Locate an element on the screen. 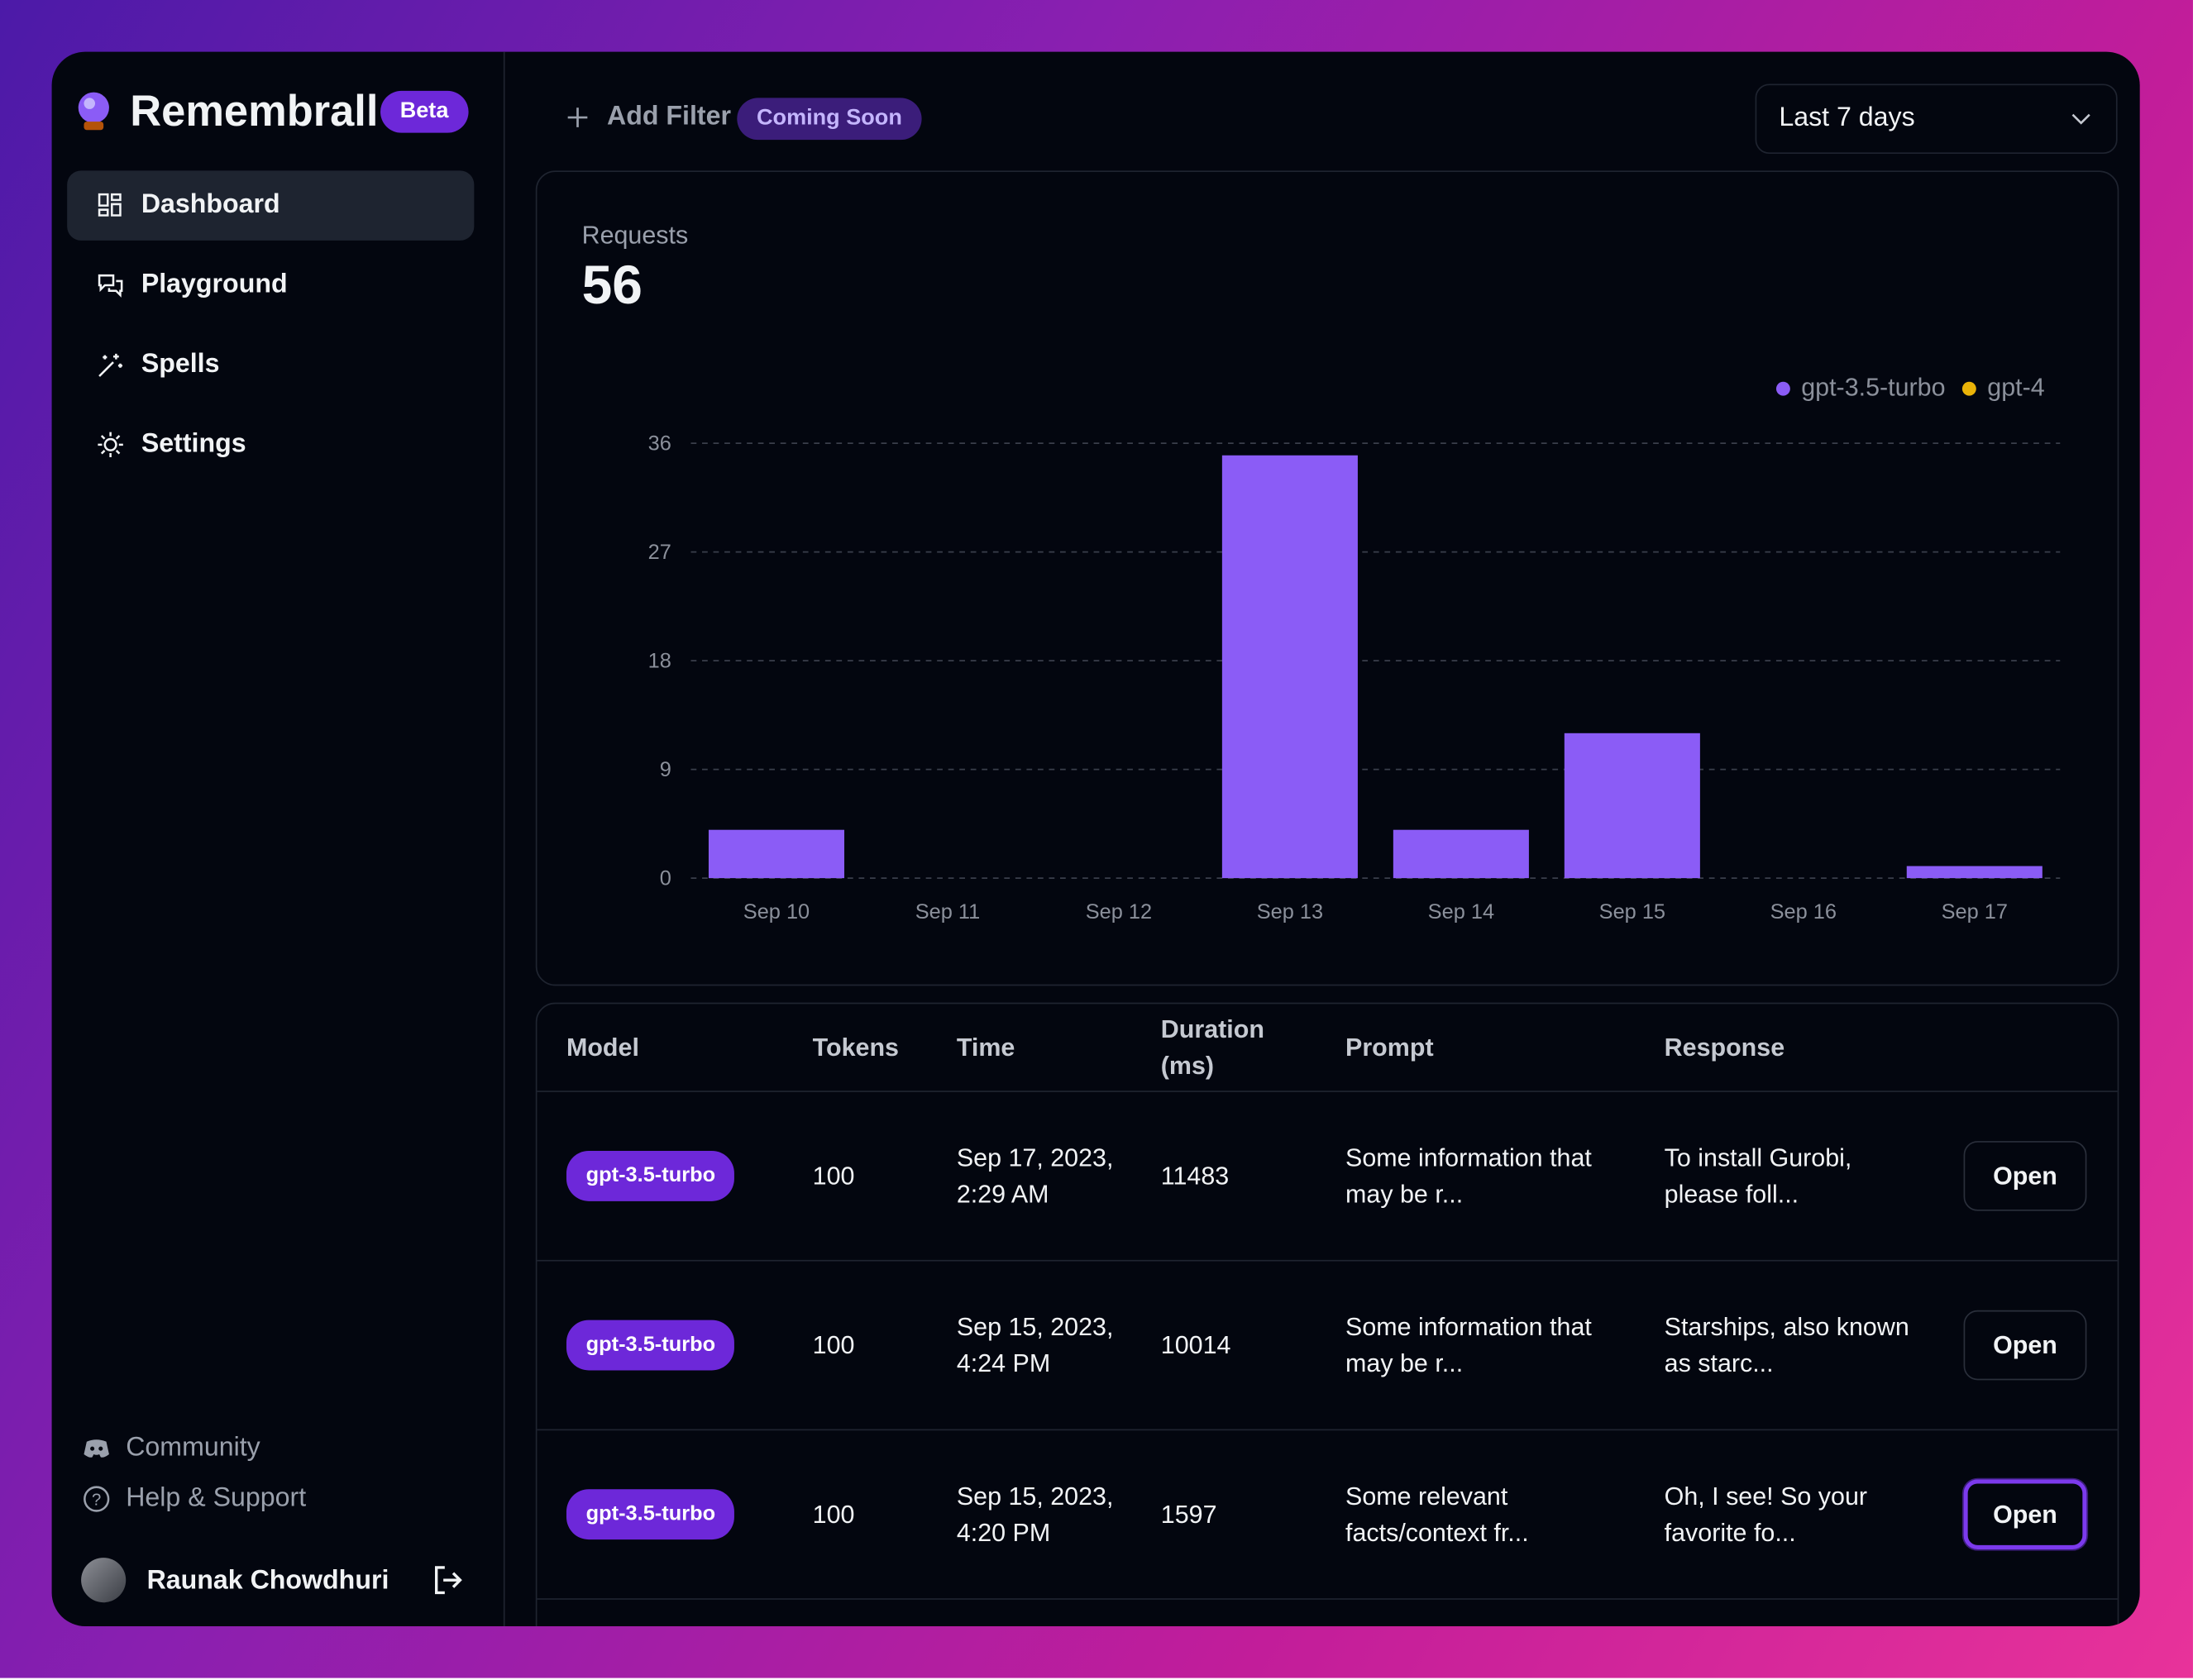 Image resolution: width=2193 pixels, height=1680 pixels. range-select: Last 7 days is located at coordinates (1936, 119).